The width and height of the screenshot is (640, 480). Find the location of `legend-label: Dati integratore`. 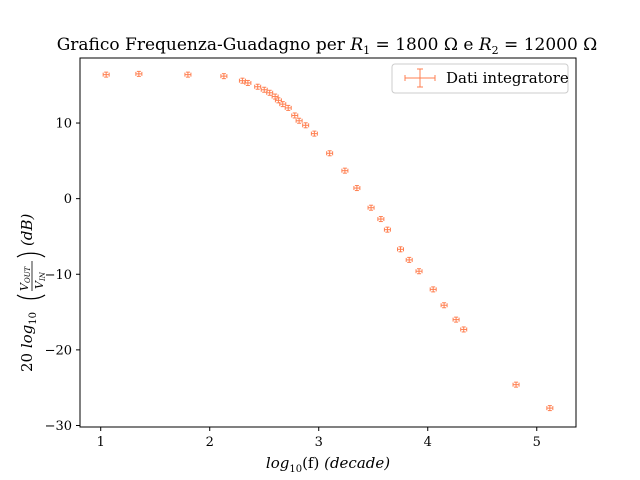

legend-label: Dati integratore is located at coordinates (507, 78).